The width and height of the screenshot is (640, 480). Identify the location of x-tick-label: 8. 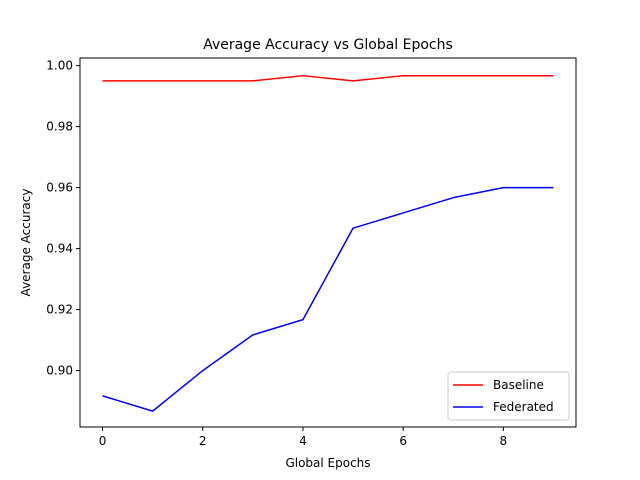
(504, 441).